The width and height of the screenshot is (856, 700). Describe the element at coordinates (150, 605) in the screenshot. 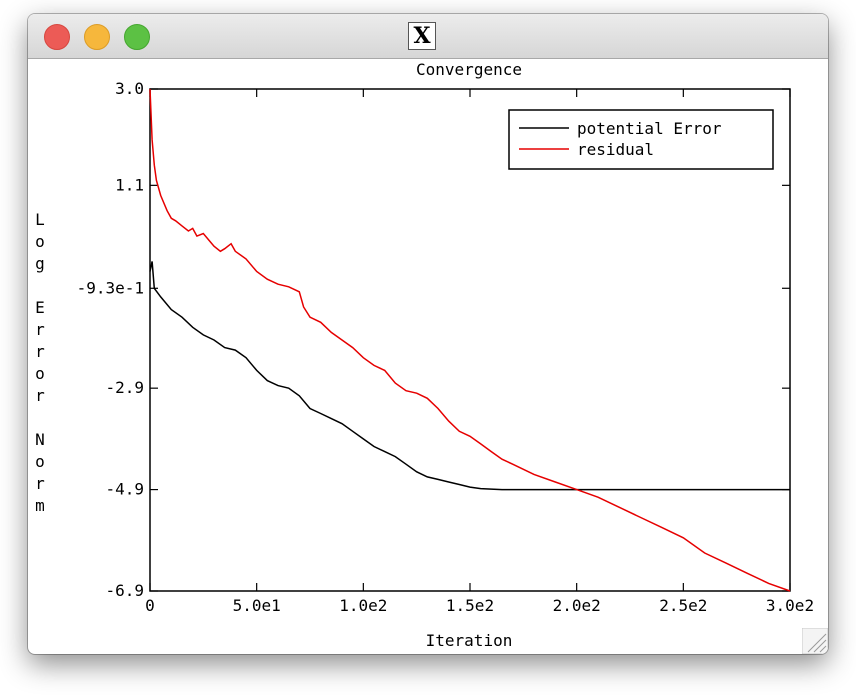

I see `x-tick-label: 0` at that location.